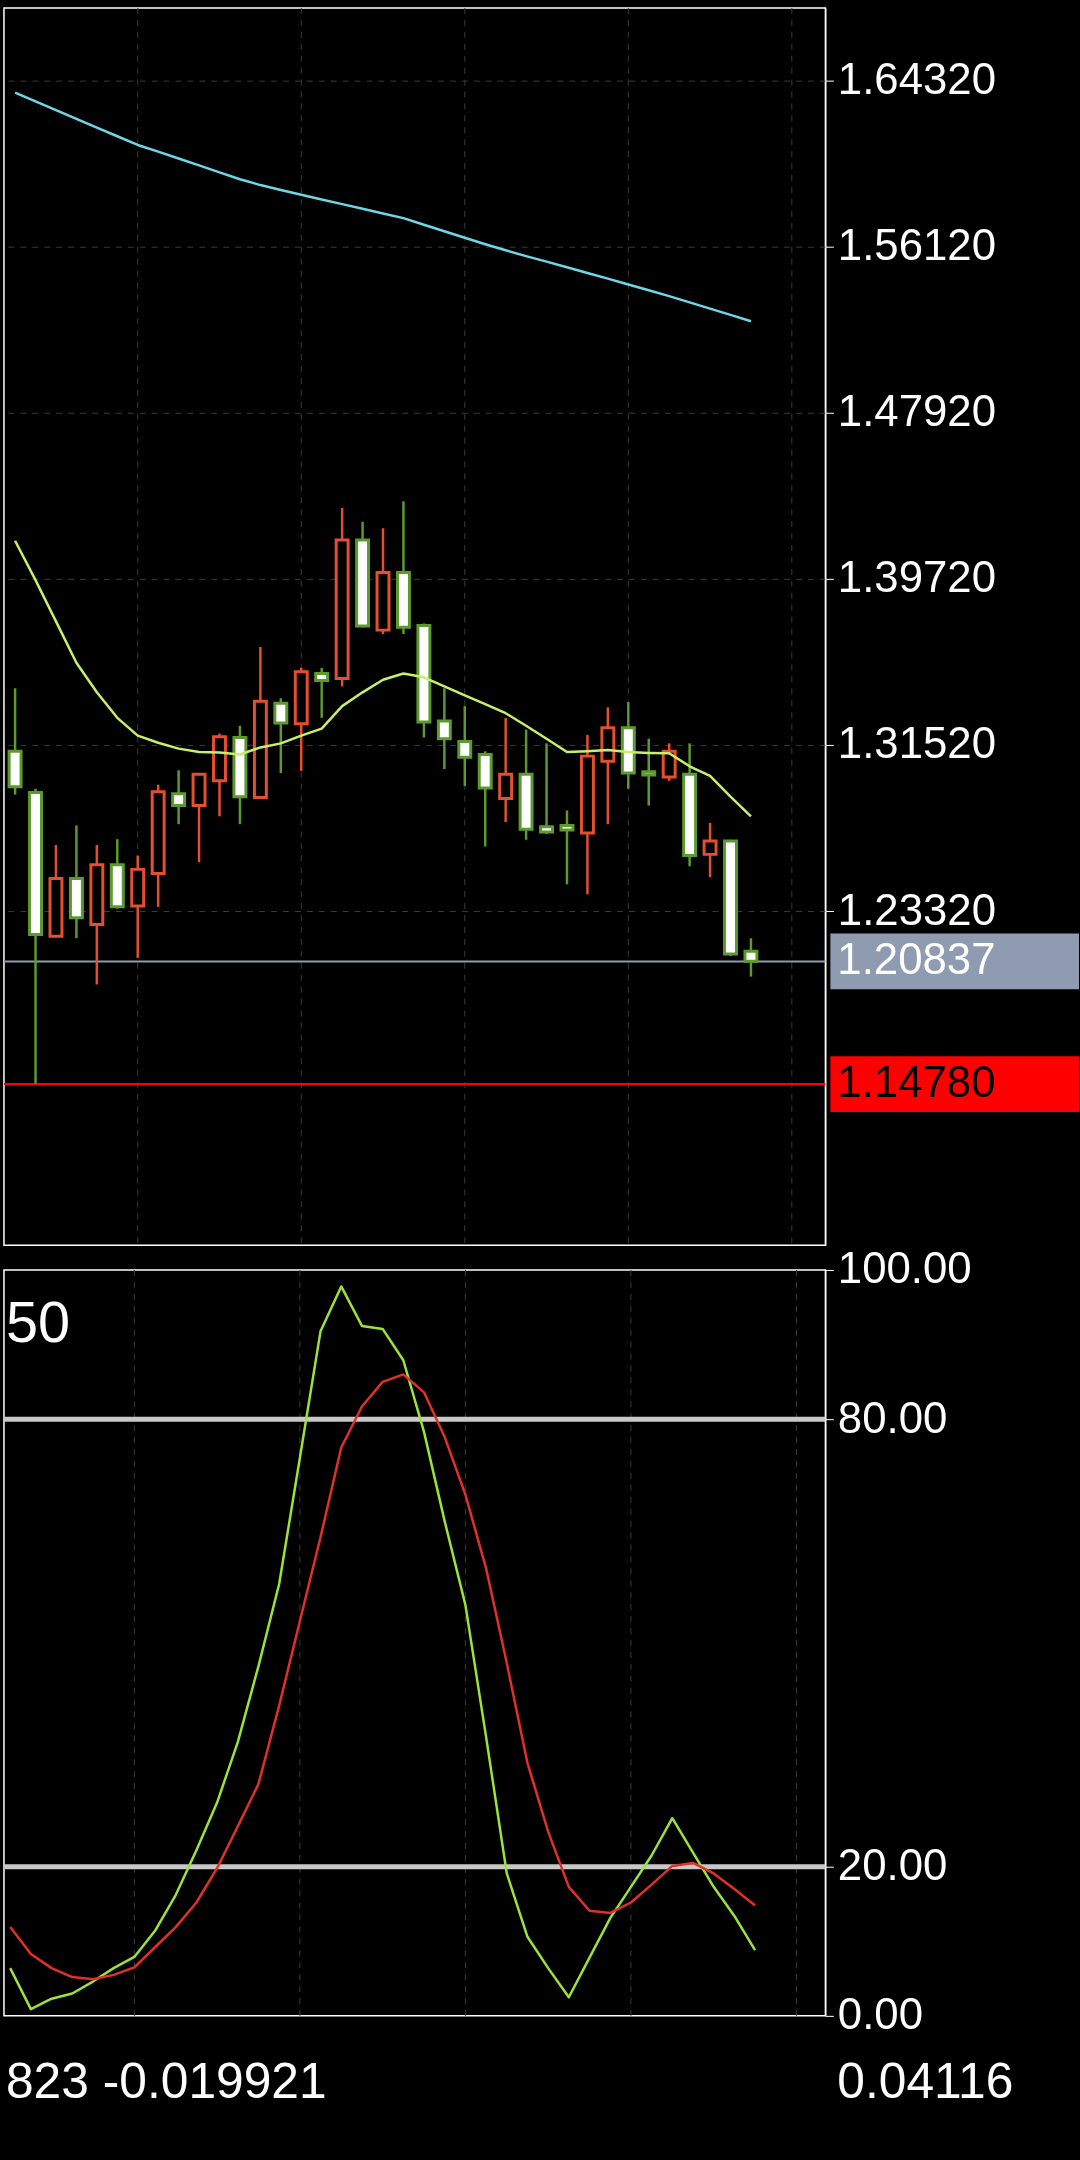  What do you see at coordinates (916, 78) in the screenshot?
I see `y-tick-label: 1.64320` at bounding box center [916, 78].